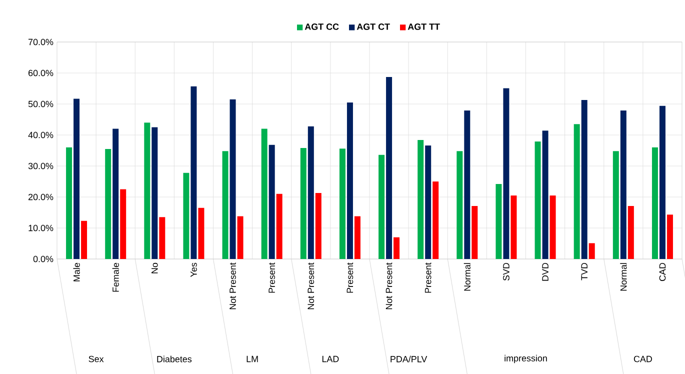 This screenshot has height=374, width=685. What do you see at coordinates (174, 359) in the screenshot?
I see `text: Diabetes` at bounding box center [174, 359].